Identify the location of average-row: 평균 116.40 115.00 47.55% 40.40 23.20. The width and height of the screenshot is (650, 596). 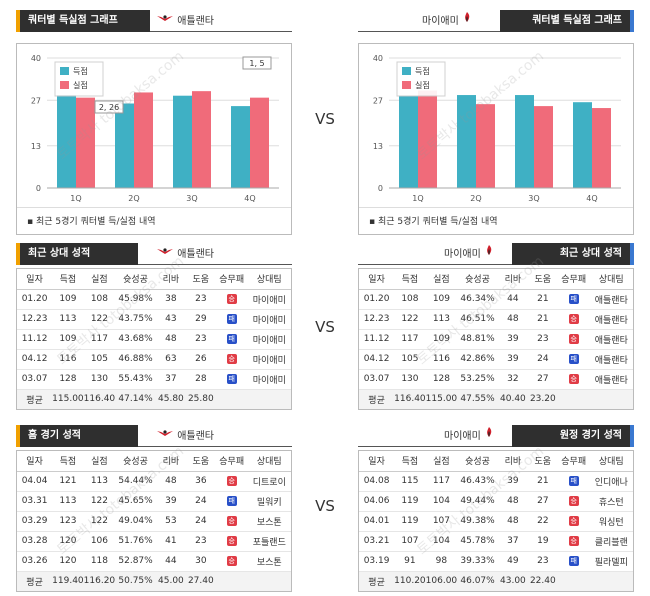
(496, 399).